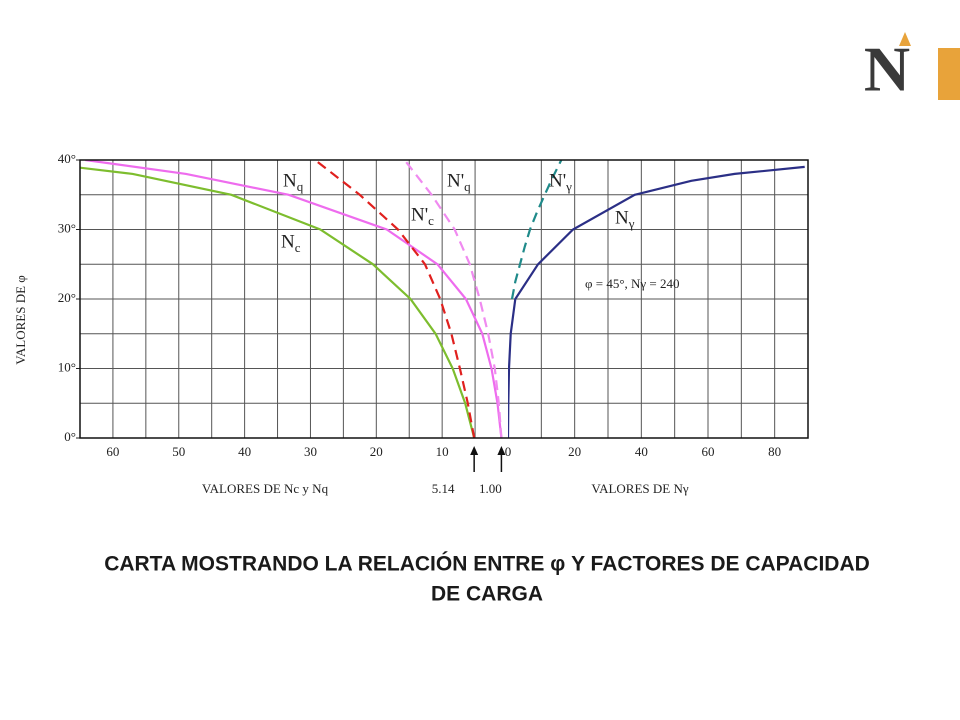 The image size is (960, 720). Describe the element at coordinates (422, 216) in the screenshot. I see `series-label: N'c` at that location.